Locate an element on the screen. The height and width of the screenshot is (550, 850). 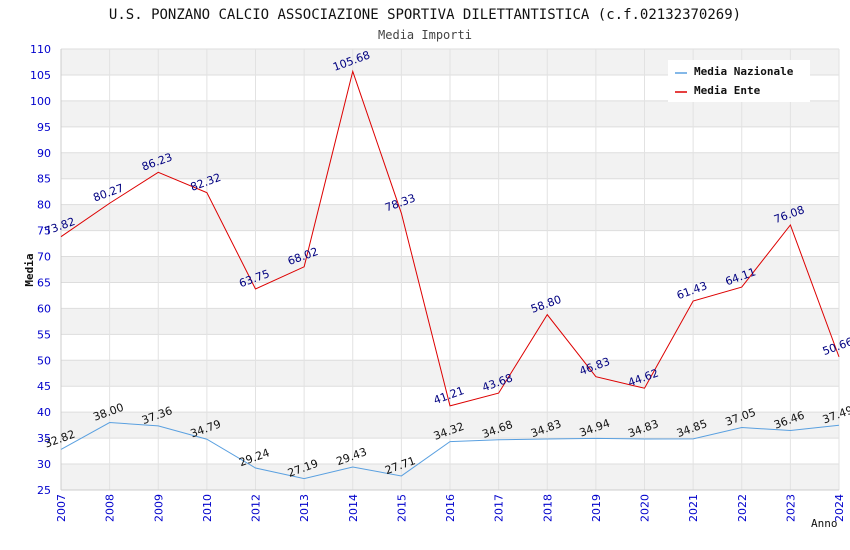
y-tick-label: 30 is located at coordinates (44, 464).